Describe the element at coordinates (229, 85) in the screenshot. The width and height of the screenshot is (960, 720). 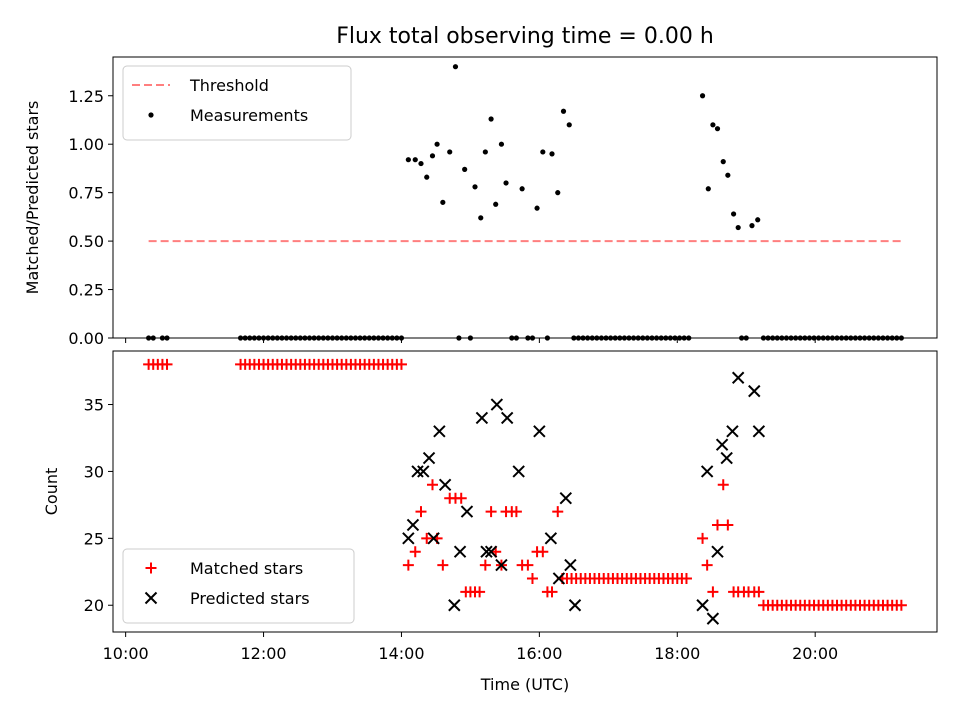
I see `legend-label: Threshold` at that location.